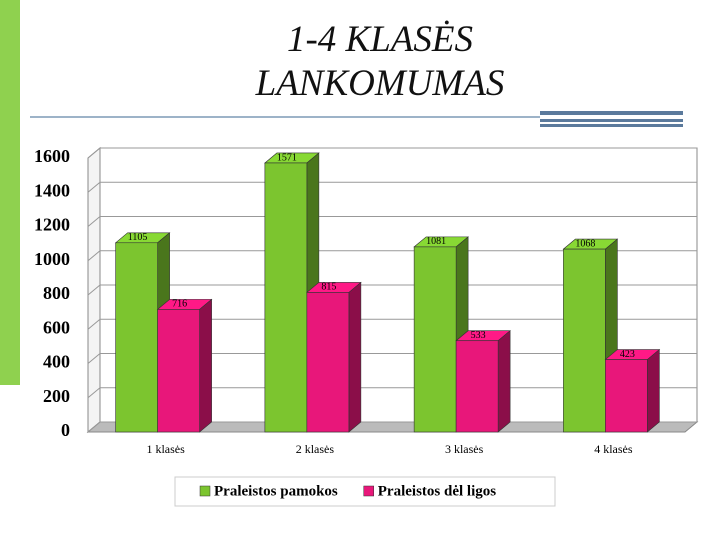 This screenshot has width=720, height=540. What do you see at coordinates (585, 243) in the screenshot?
I see `data-label: 1068` at bounding box center [585, 243].